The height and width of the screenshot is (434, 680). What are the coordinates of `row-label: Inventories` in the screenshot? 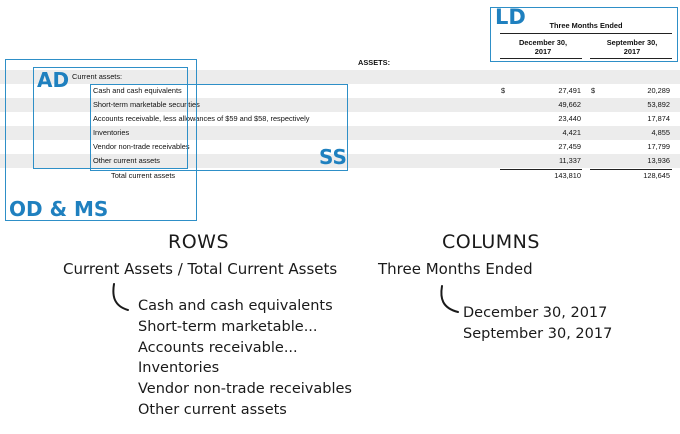 It's located at (111, 132).